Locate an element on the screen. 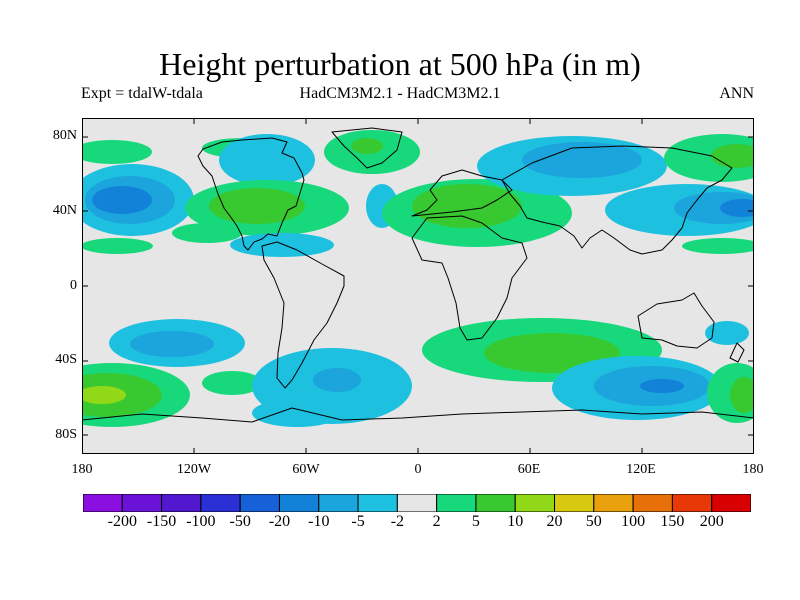  coastline-asia is located at coordinates (617, 200).